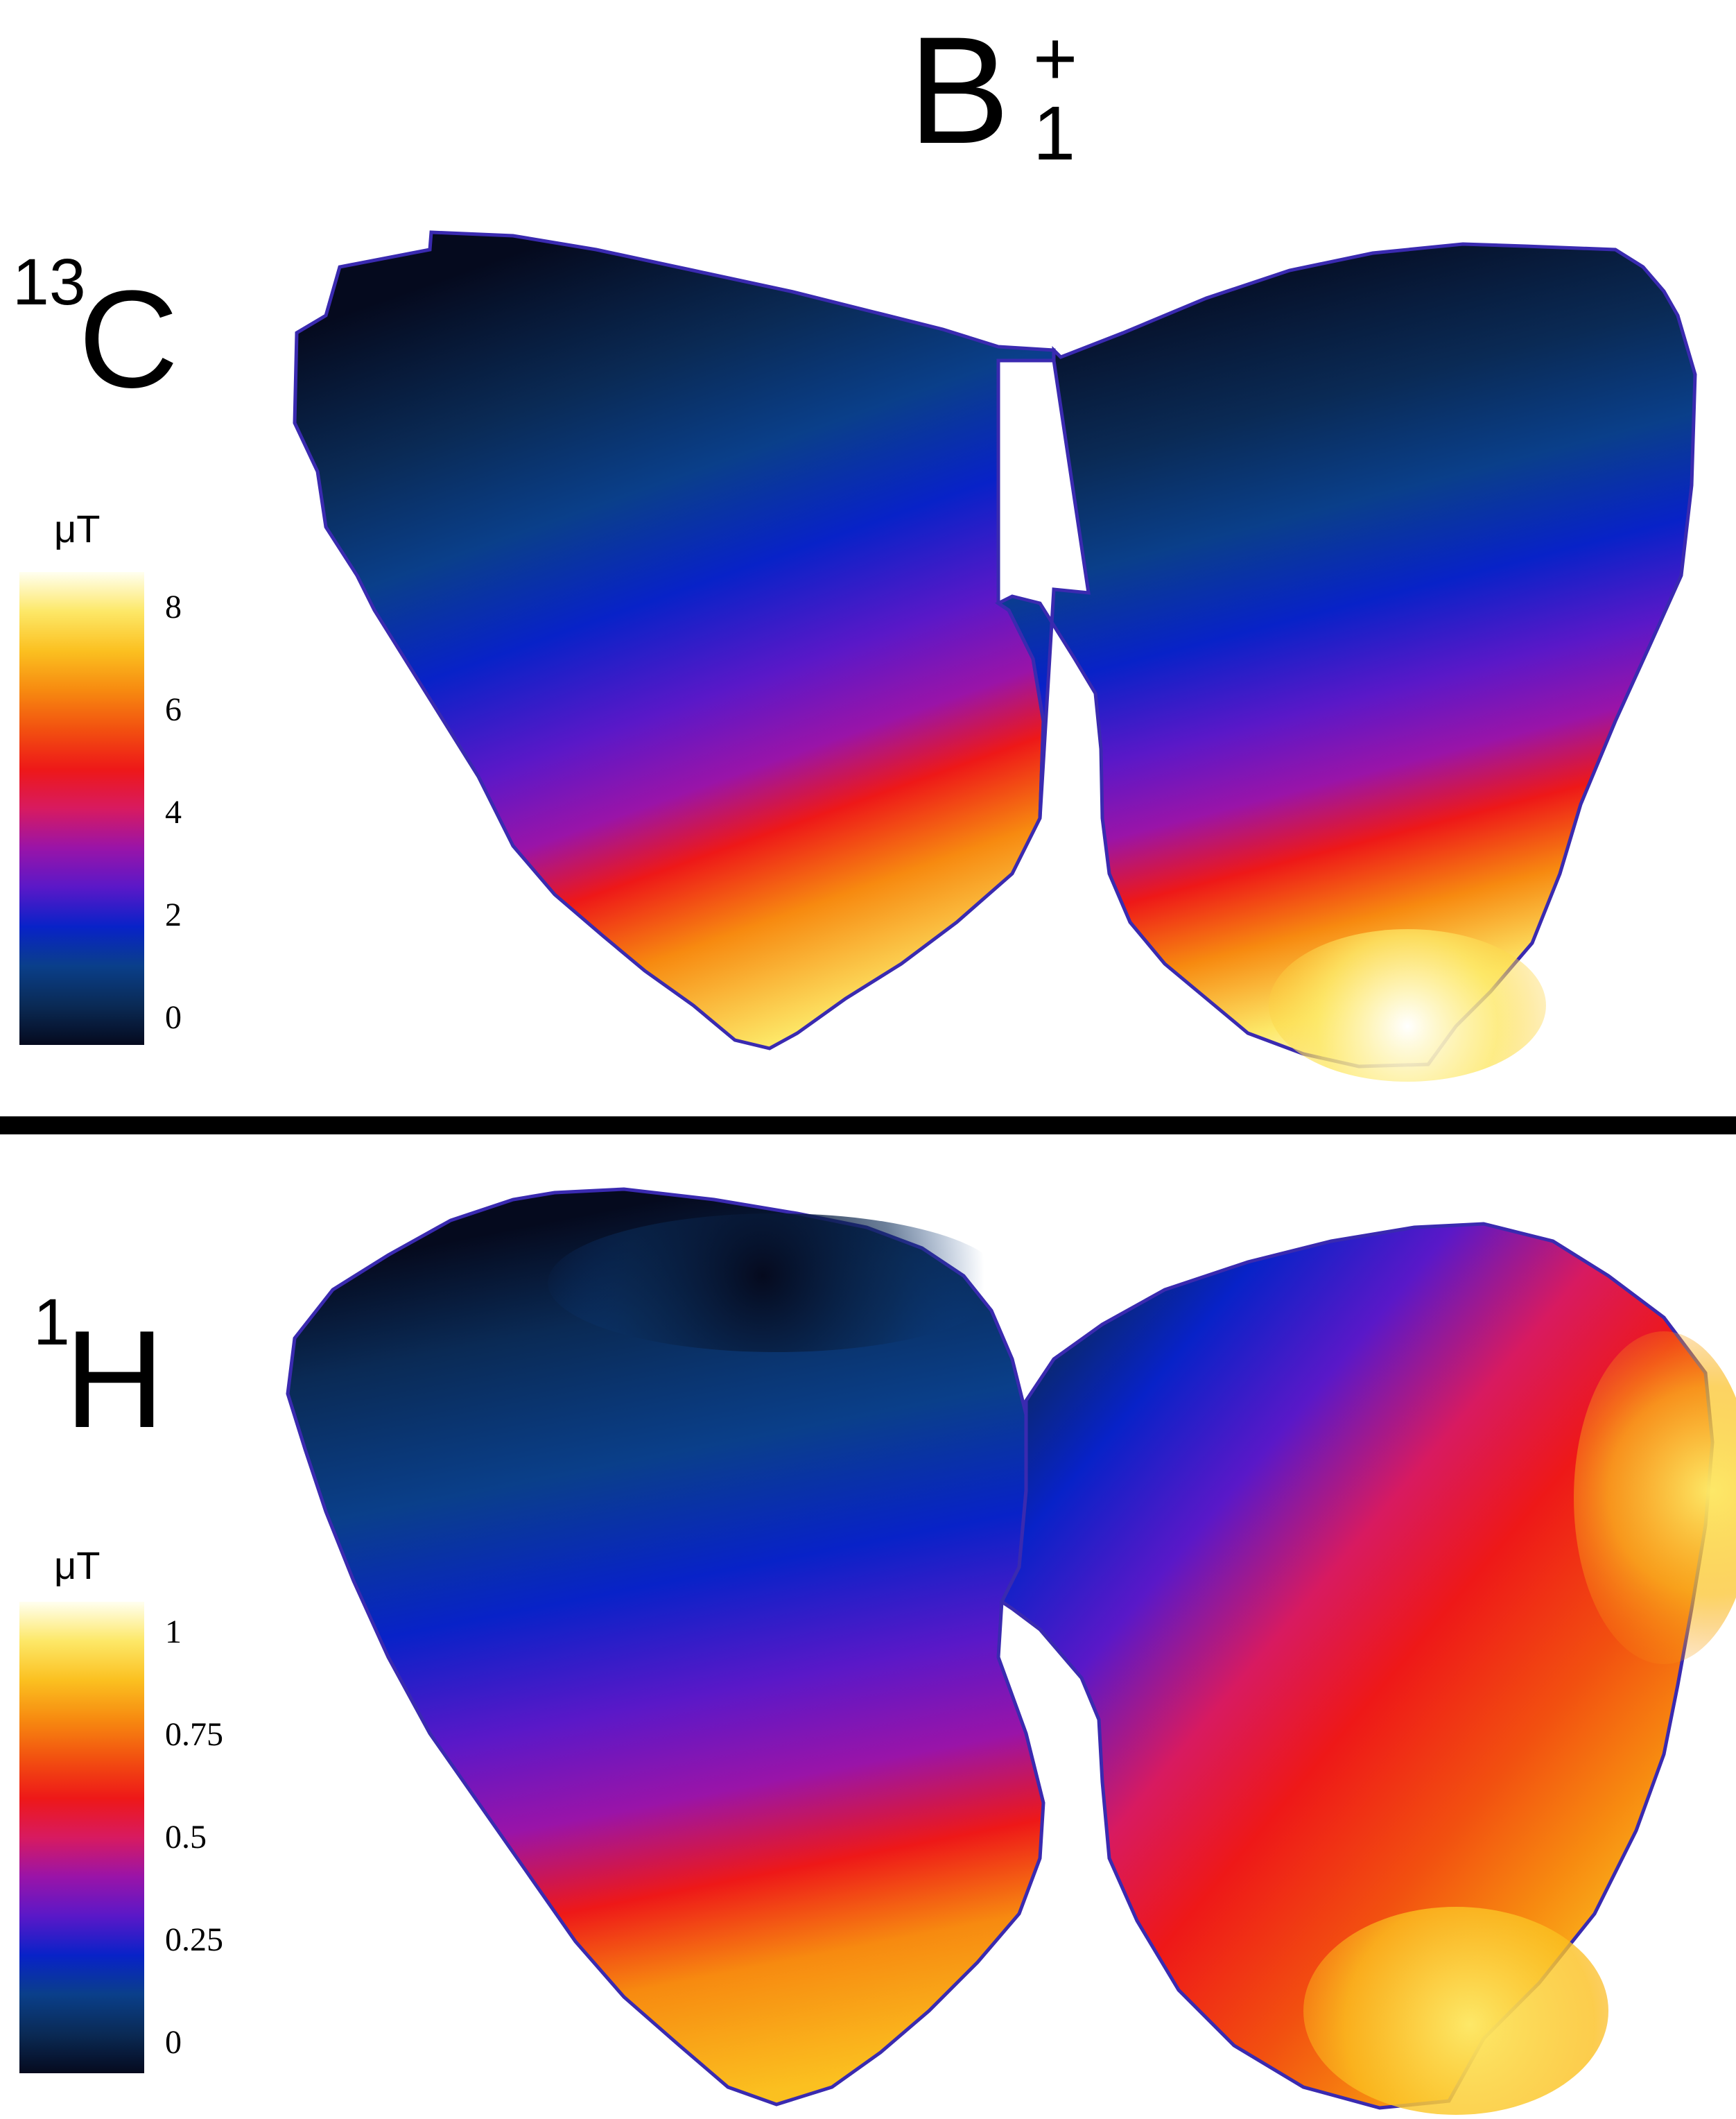  Describe the element at coordinates (1655, 1497) in the screenshot. I see `hydrogen-hotspot-edge` at that location.